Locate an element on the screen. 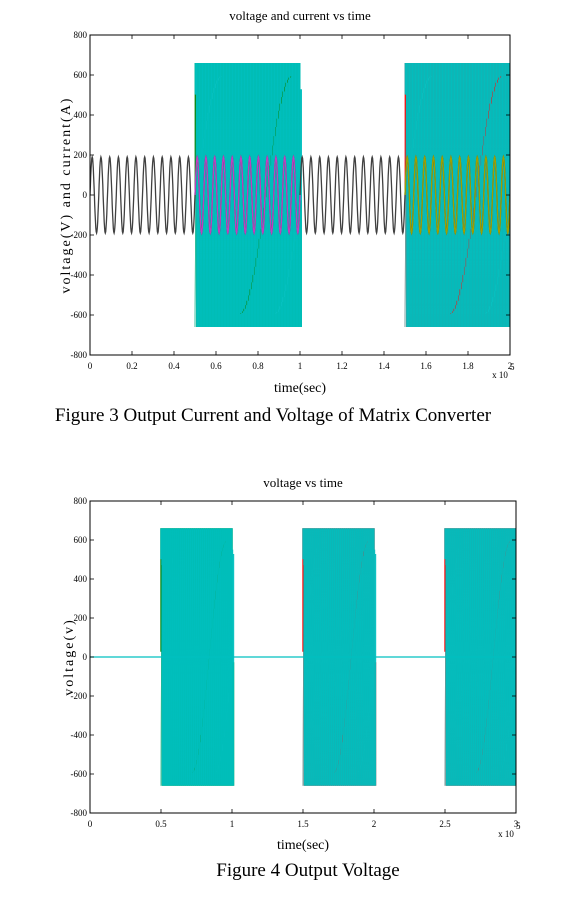 This screenshot has width=576, height=897. y-axis-label: voltage(v) is located at coordinates (69, 657).